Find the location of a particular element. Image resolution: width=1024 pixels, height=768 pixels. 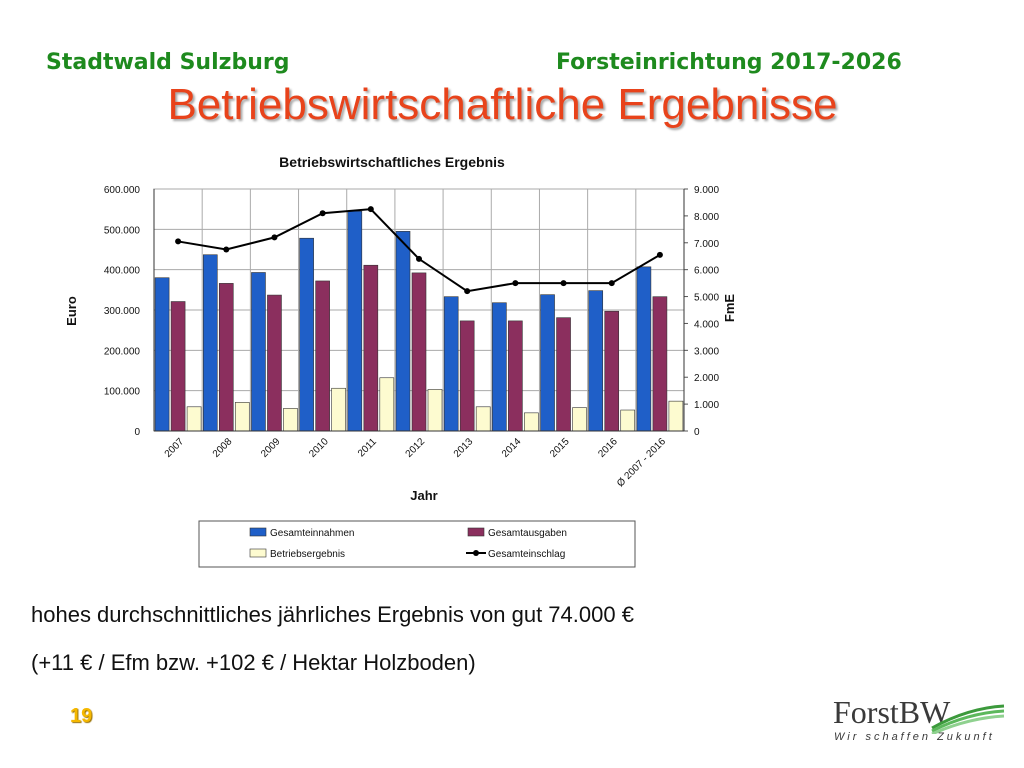

y-tick-label: 300.000 is located at coordinates (122, 311).